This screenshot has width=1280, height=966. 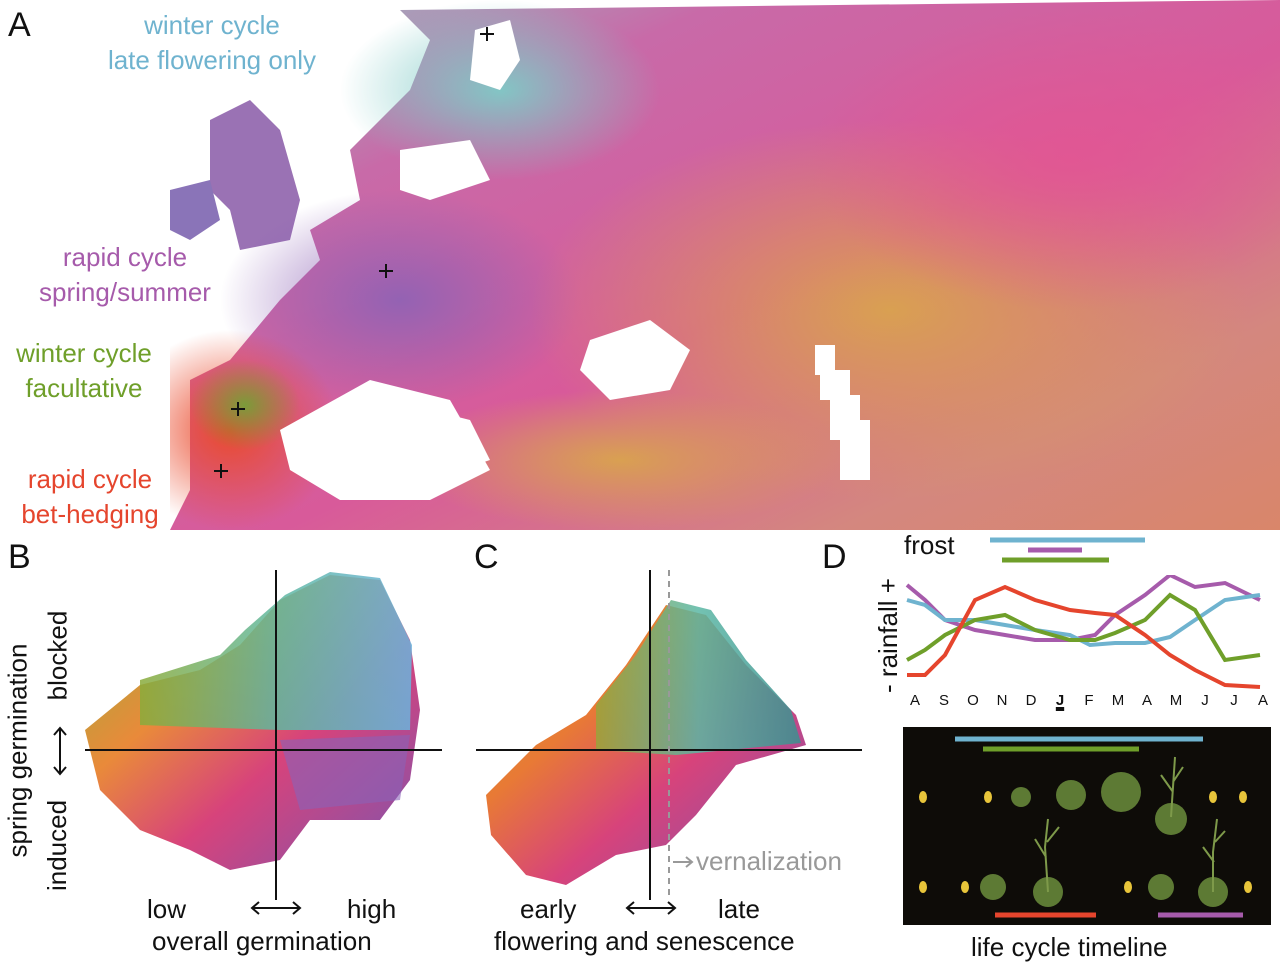 What do you see at coordinates (90, 514) in the screenshot?
I see `label-line: bet-hedging` at bounding box center [90, 514].